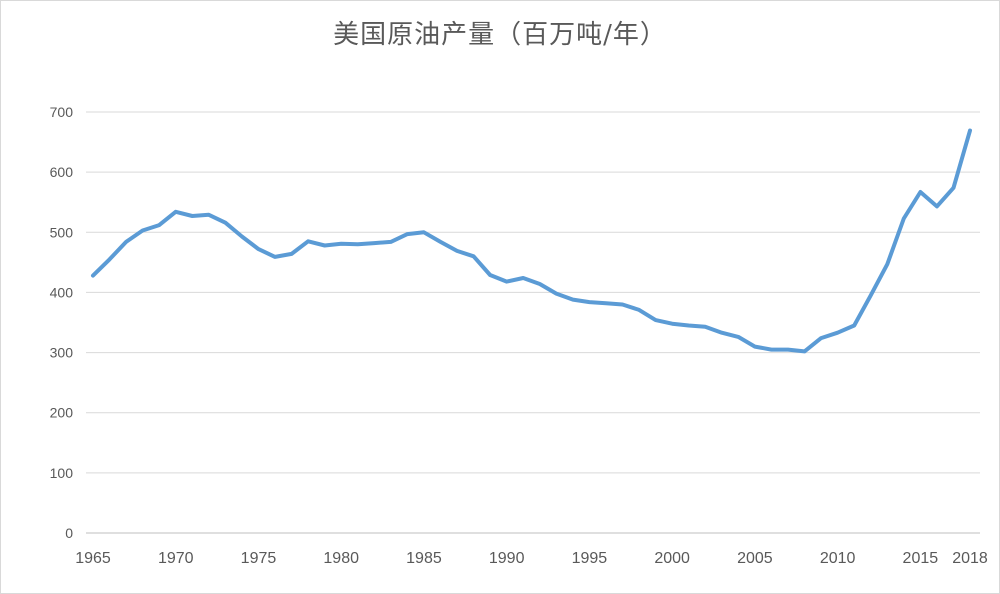 The image size is (1000, 594). I want to click on x-tick-label: 2010, so click(838, 558).